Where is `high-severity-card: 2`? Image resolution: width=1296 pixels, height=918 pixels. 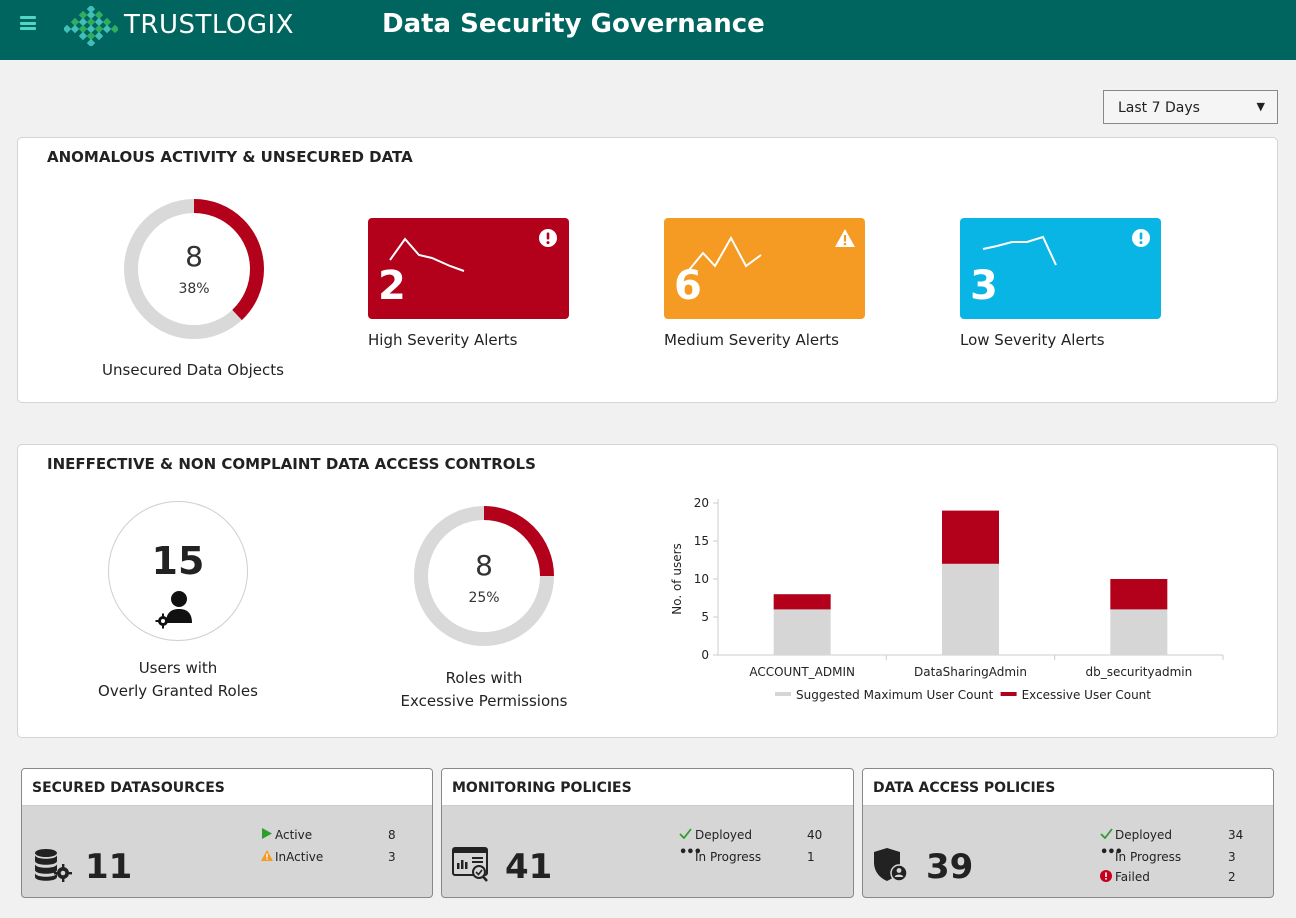
high-severity-card: 2 is located at coordinates (468, 268).